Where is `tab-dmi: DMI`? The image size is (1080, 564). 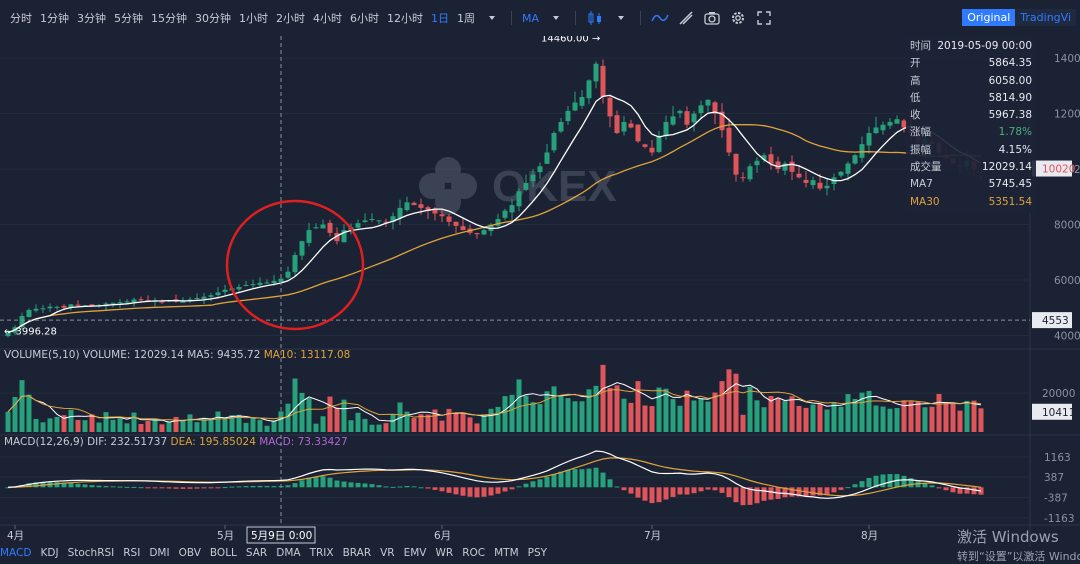
tab-dmi: DMI is located at coordinates (159, 553).